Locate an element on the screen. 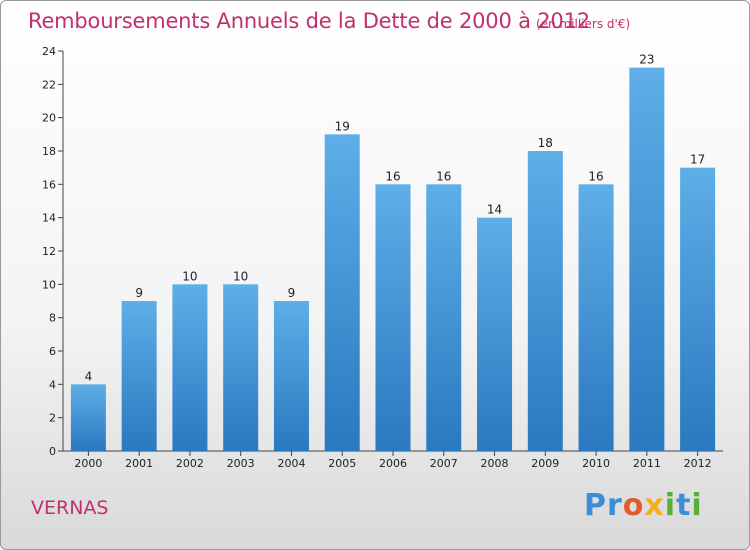 This screenshot has height=550, width=750. x-tick-label: 2008 is located at coordinates (495, 463).